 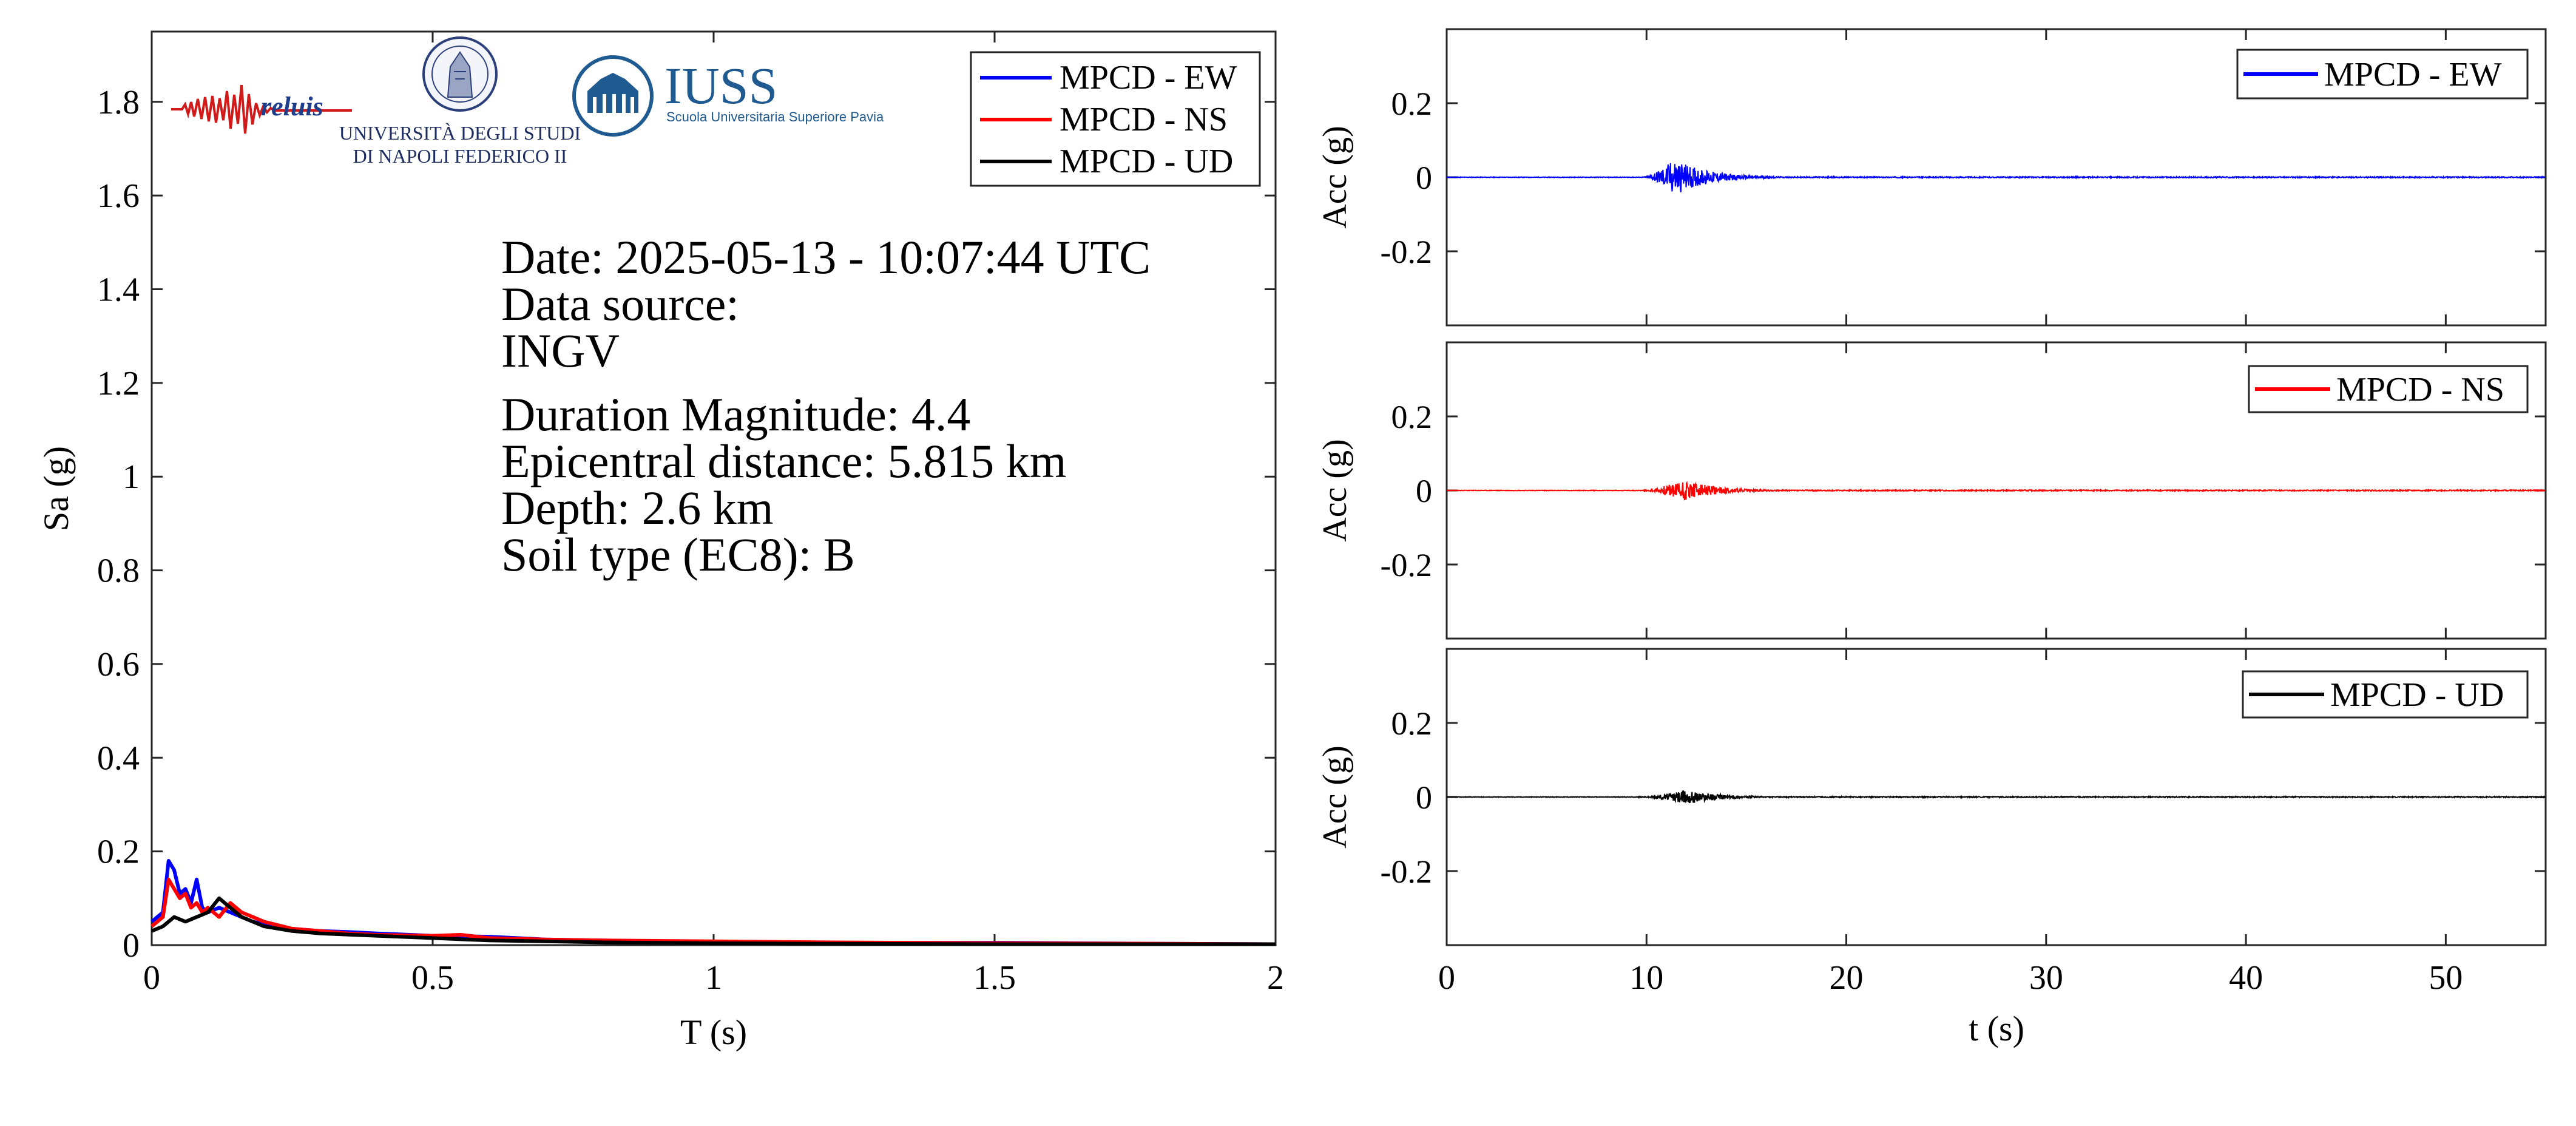 What do you see at coordinates (1335, 796) in the screenshot?
I see `waveform-y-axis-label-ud: Acc (g)` at bounding box center [1335, 796].